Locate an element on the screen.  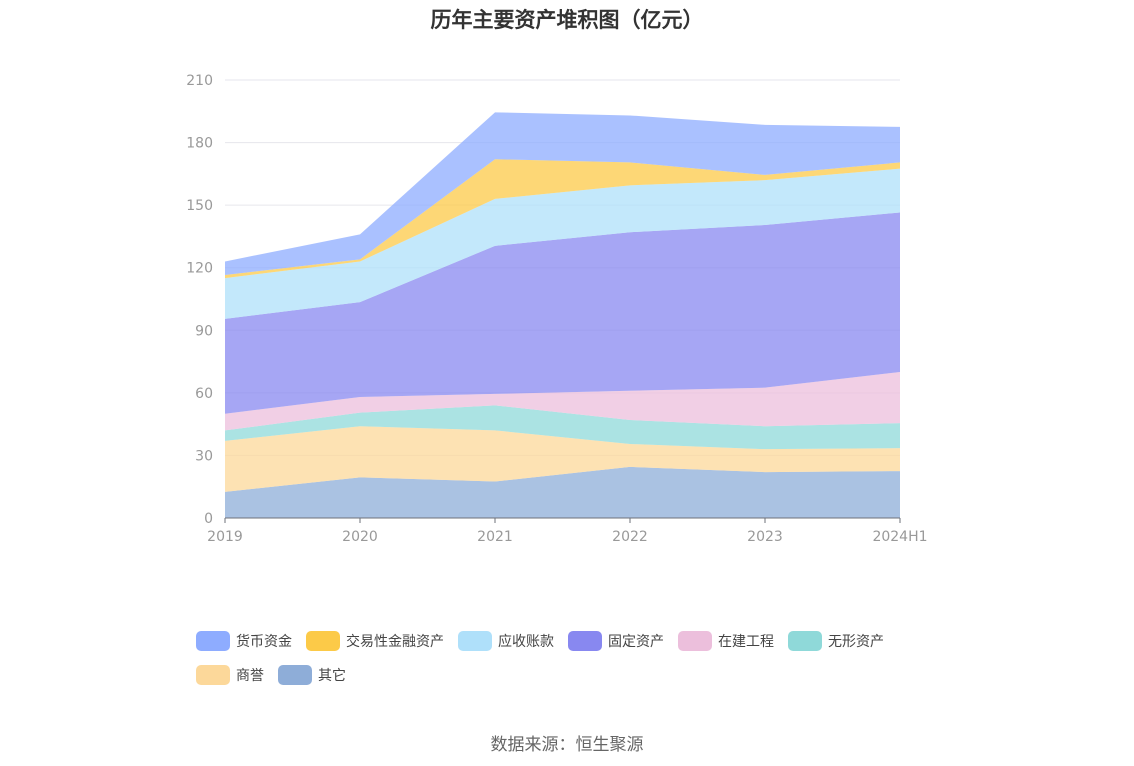
y-tick-label: 210 is located at coordinates (199, 81).